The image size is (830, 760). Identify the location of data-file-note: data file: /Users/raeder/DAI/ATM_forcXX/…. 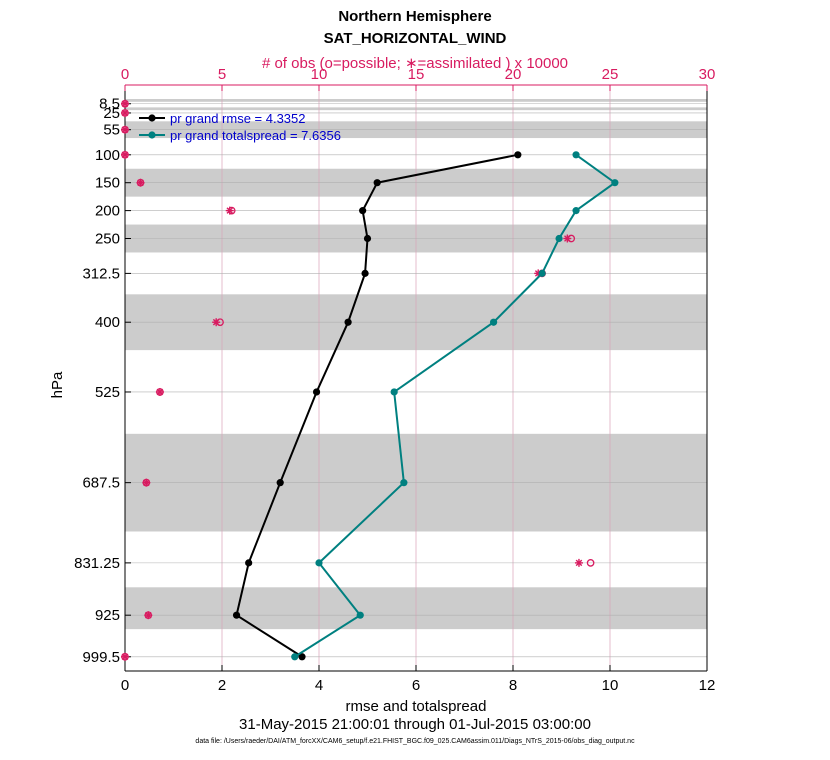
(415, 741).